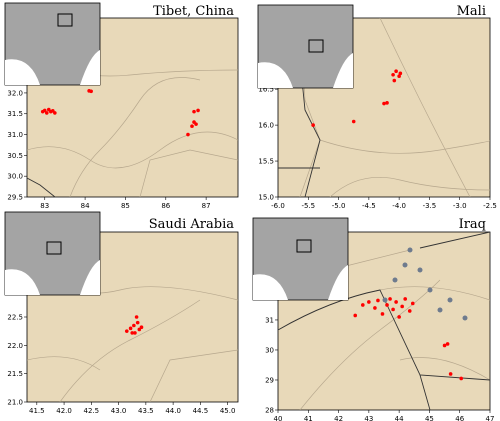  I want to click on panel-title: Saudi Arabia, so click(191, 224).